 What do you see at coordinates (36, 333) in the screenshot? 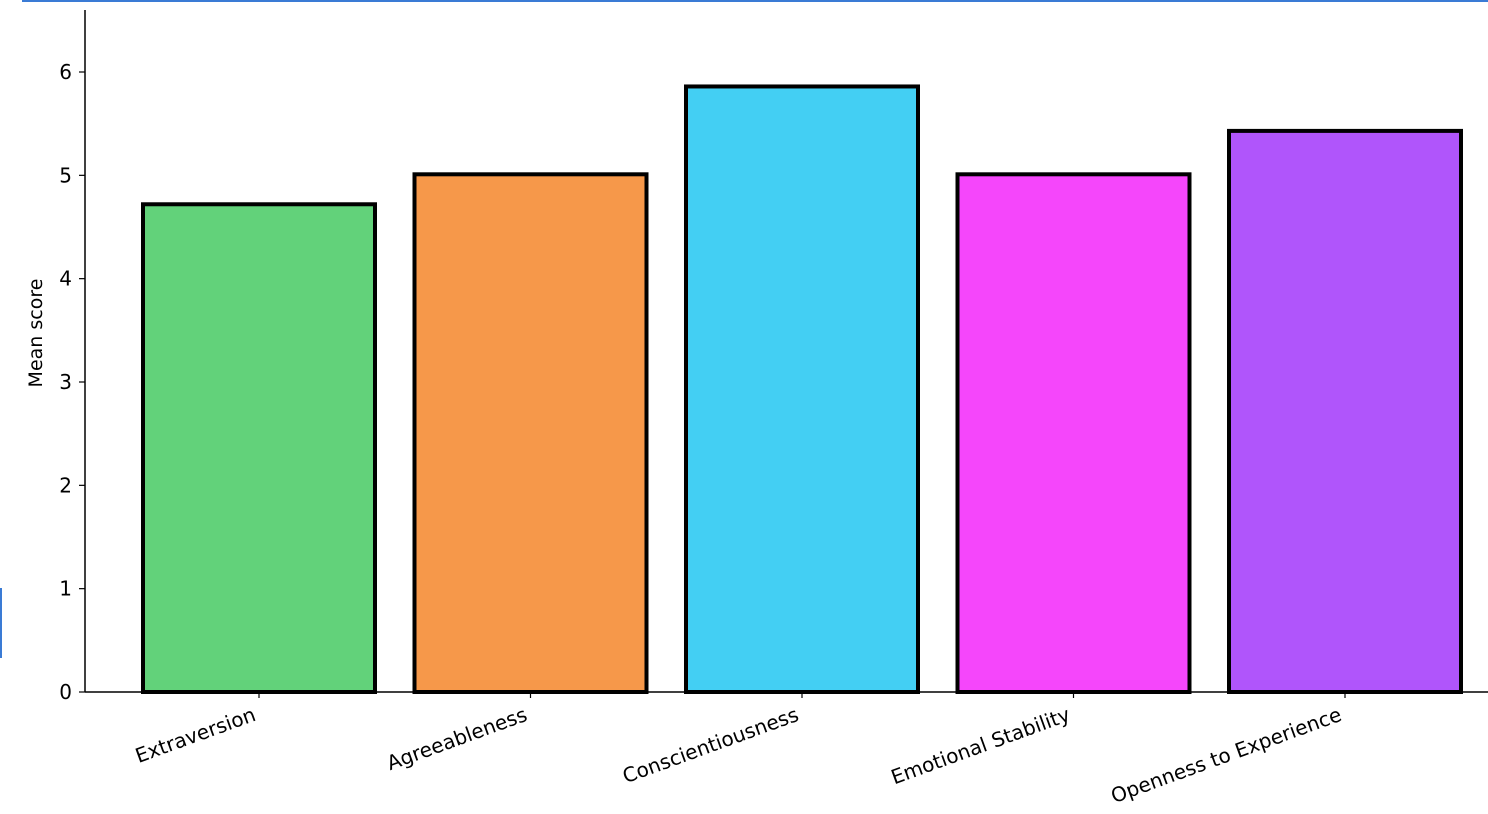
I see `y-axis-label: Mean score` at bounding box center [36, 333].